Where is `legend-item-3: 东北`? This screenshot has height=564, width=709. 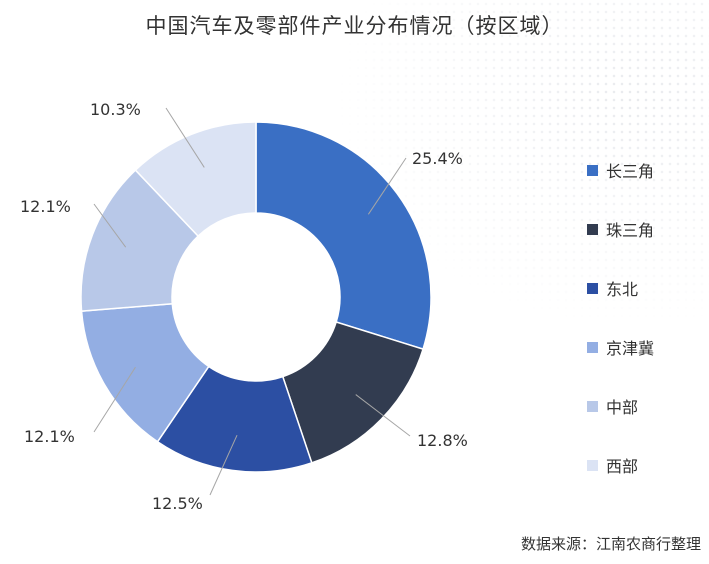 legend-item-3: 东北 is located at coordinates (612, 288).